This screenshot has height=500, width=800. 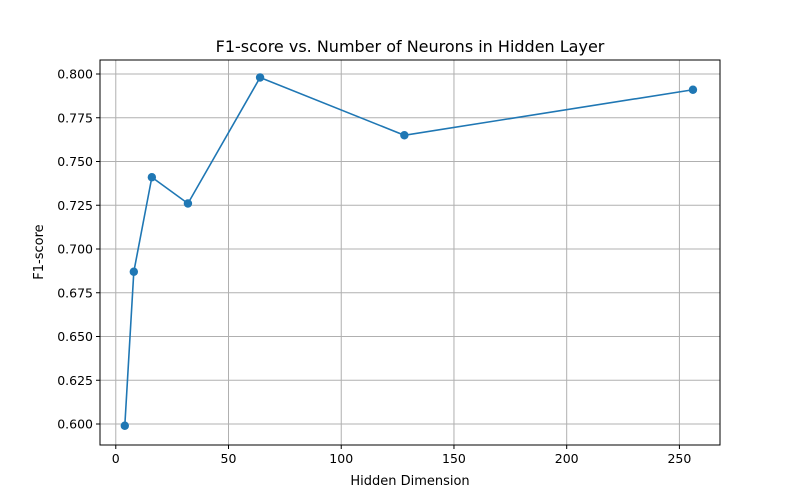 I want to click on y-tick-label: 0.600, so click(x=75, y=424).